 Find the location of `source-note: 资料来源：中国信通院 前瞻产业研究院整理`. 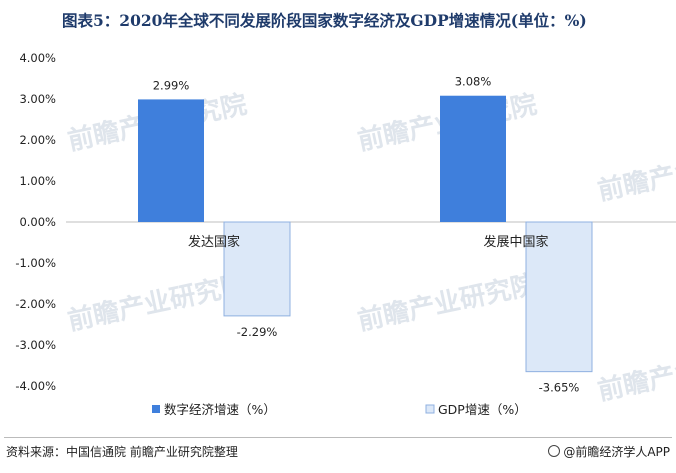

source-note: 资料来源：中国信通院 前瞻产业研究院整理 is located at coordinates (122, 452).